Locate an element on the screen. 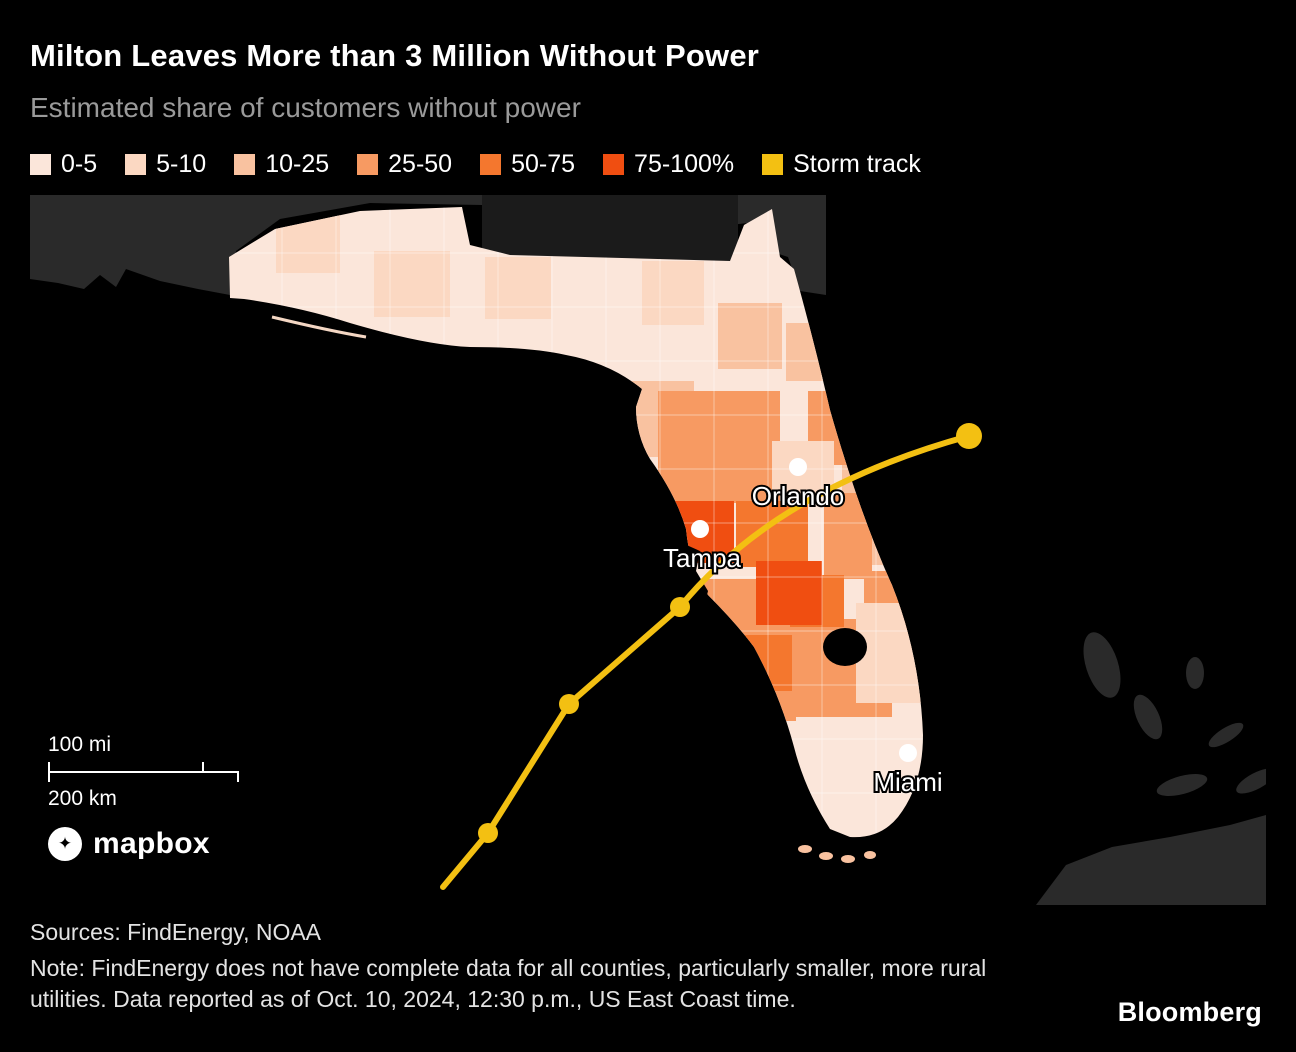  legend-item-storm-track: Storm track is located at coordinates (841, 164).